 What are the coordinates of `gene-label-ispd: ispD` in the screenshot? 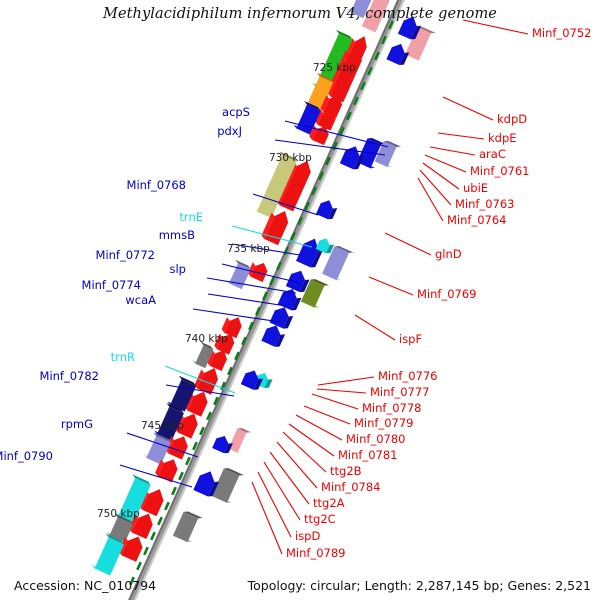 It's located at (308, 536).